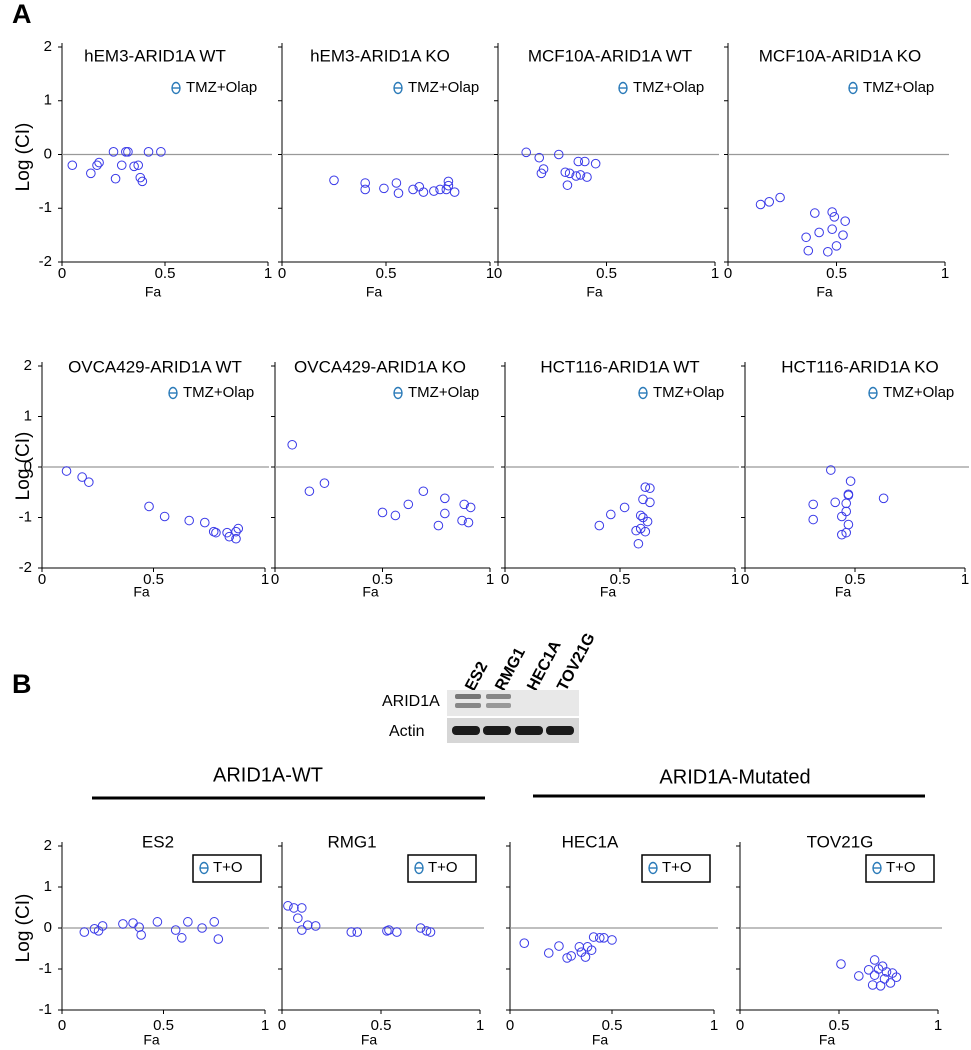  What do you see at coordinates (386, 171) in the screenshot?
I see `panel: 0 0.5 1 hEM3-ARID1A KO Fa TMZ+Olap` at bounding box center [386, 171].